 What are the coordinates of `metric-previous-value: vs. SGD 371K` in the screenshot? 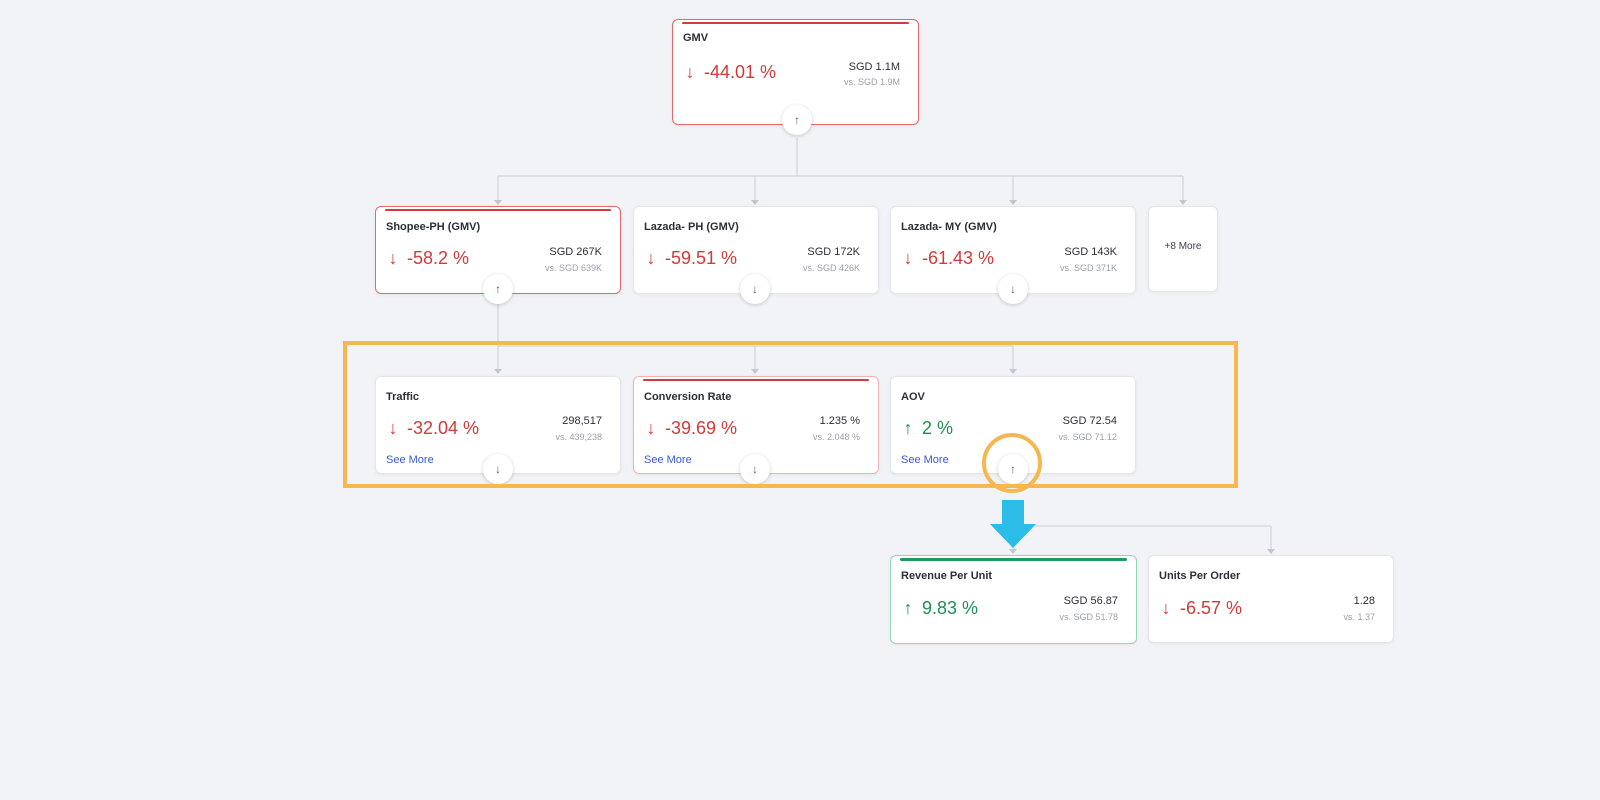 It's located at (1088, 268).